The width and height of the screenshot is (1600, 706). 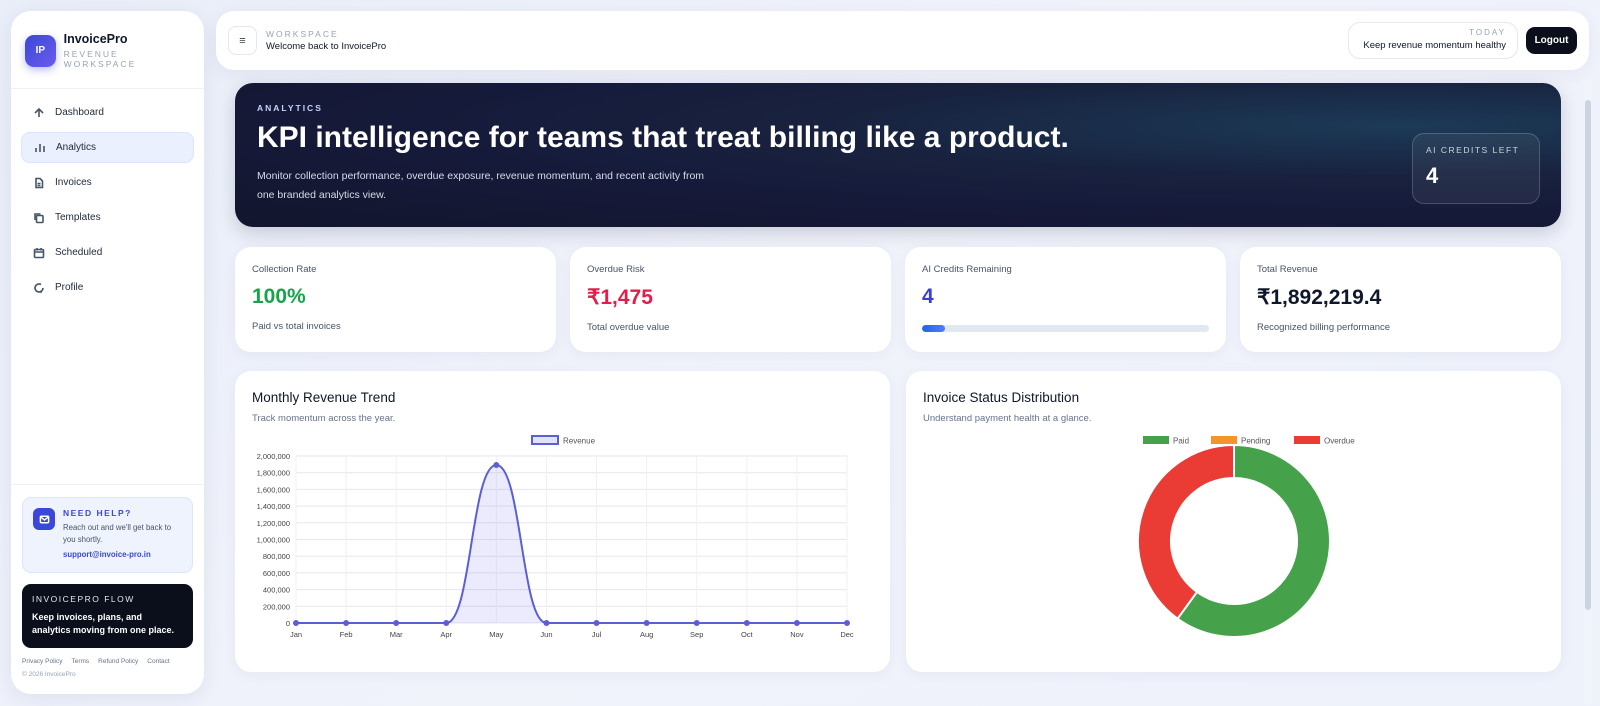 I want to click on kpi-label: AI Credits Remaining, so click(x=967, y=269).